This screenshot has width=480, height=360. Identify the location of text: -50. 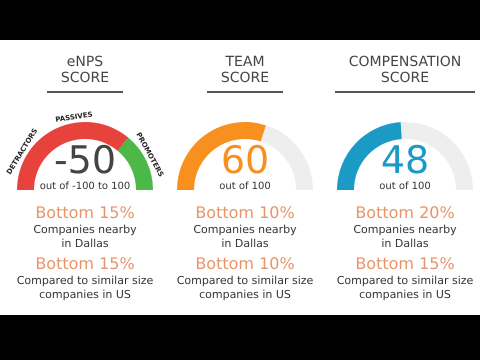
(85, 160).